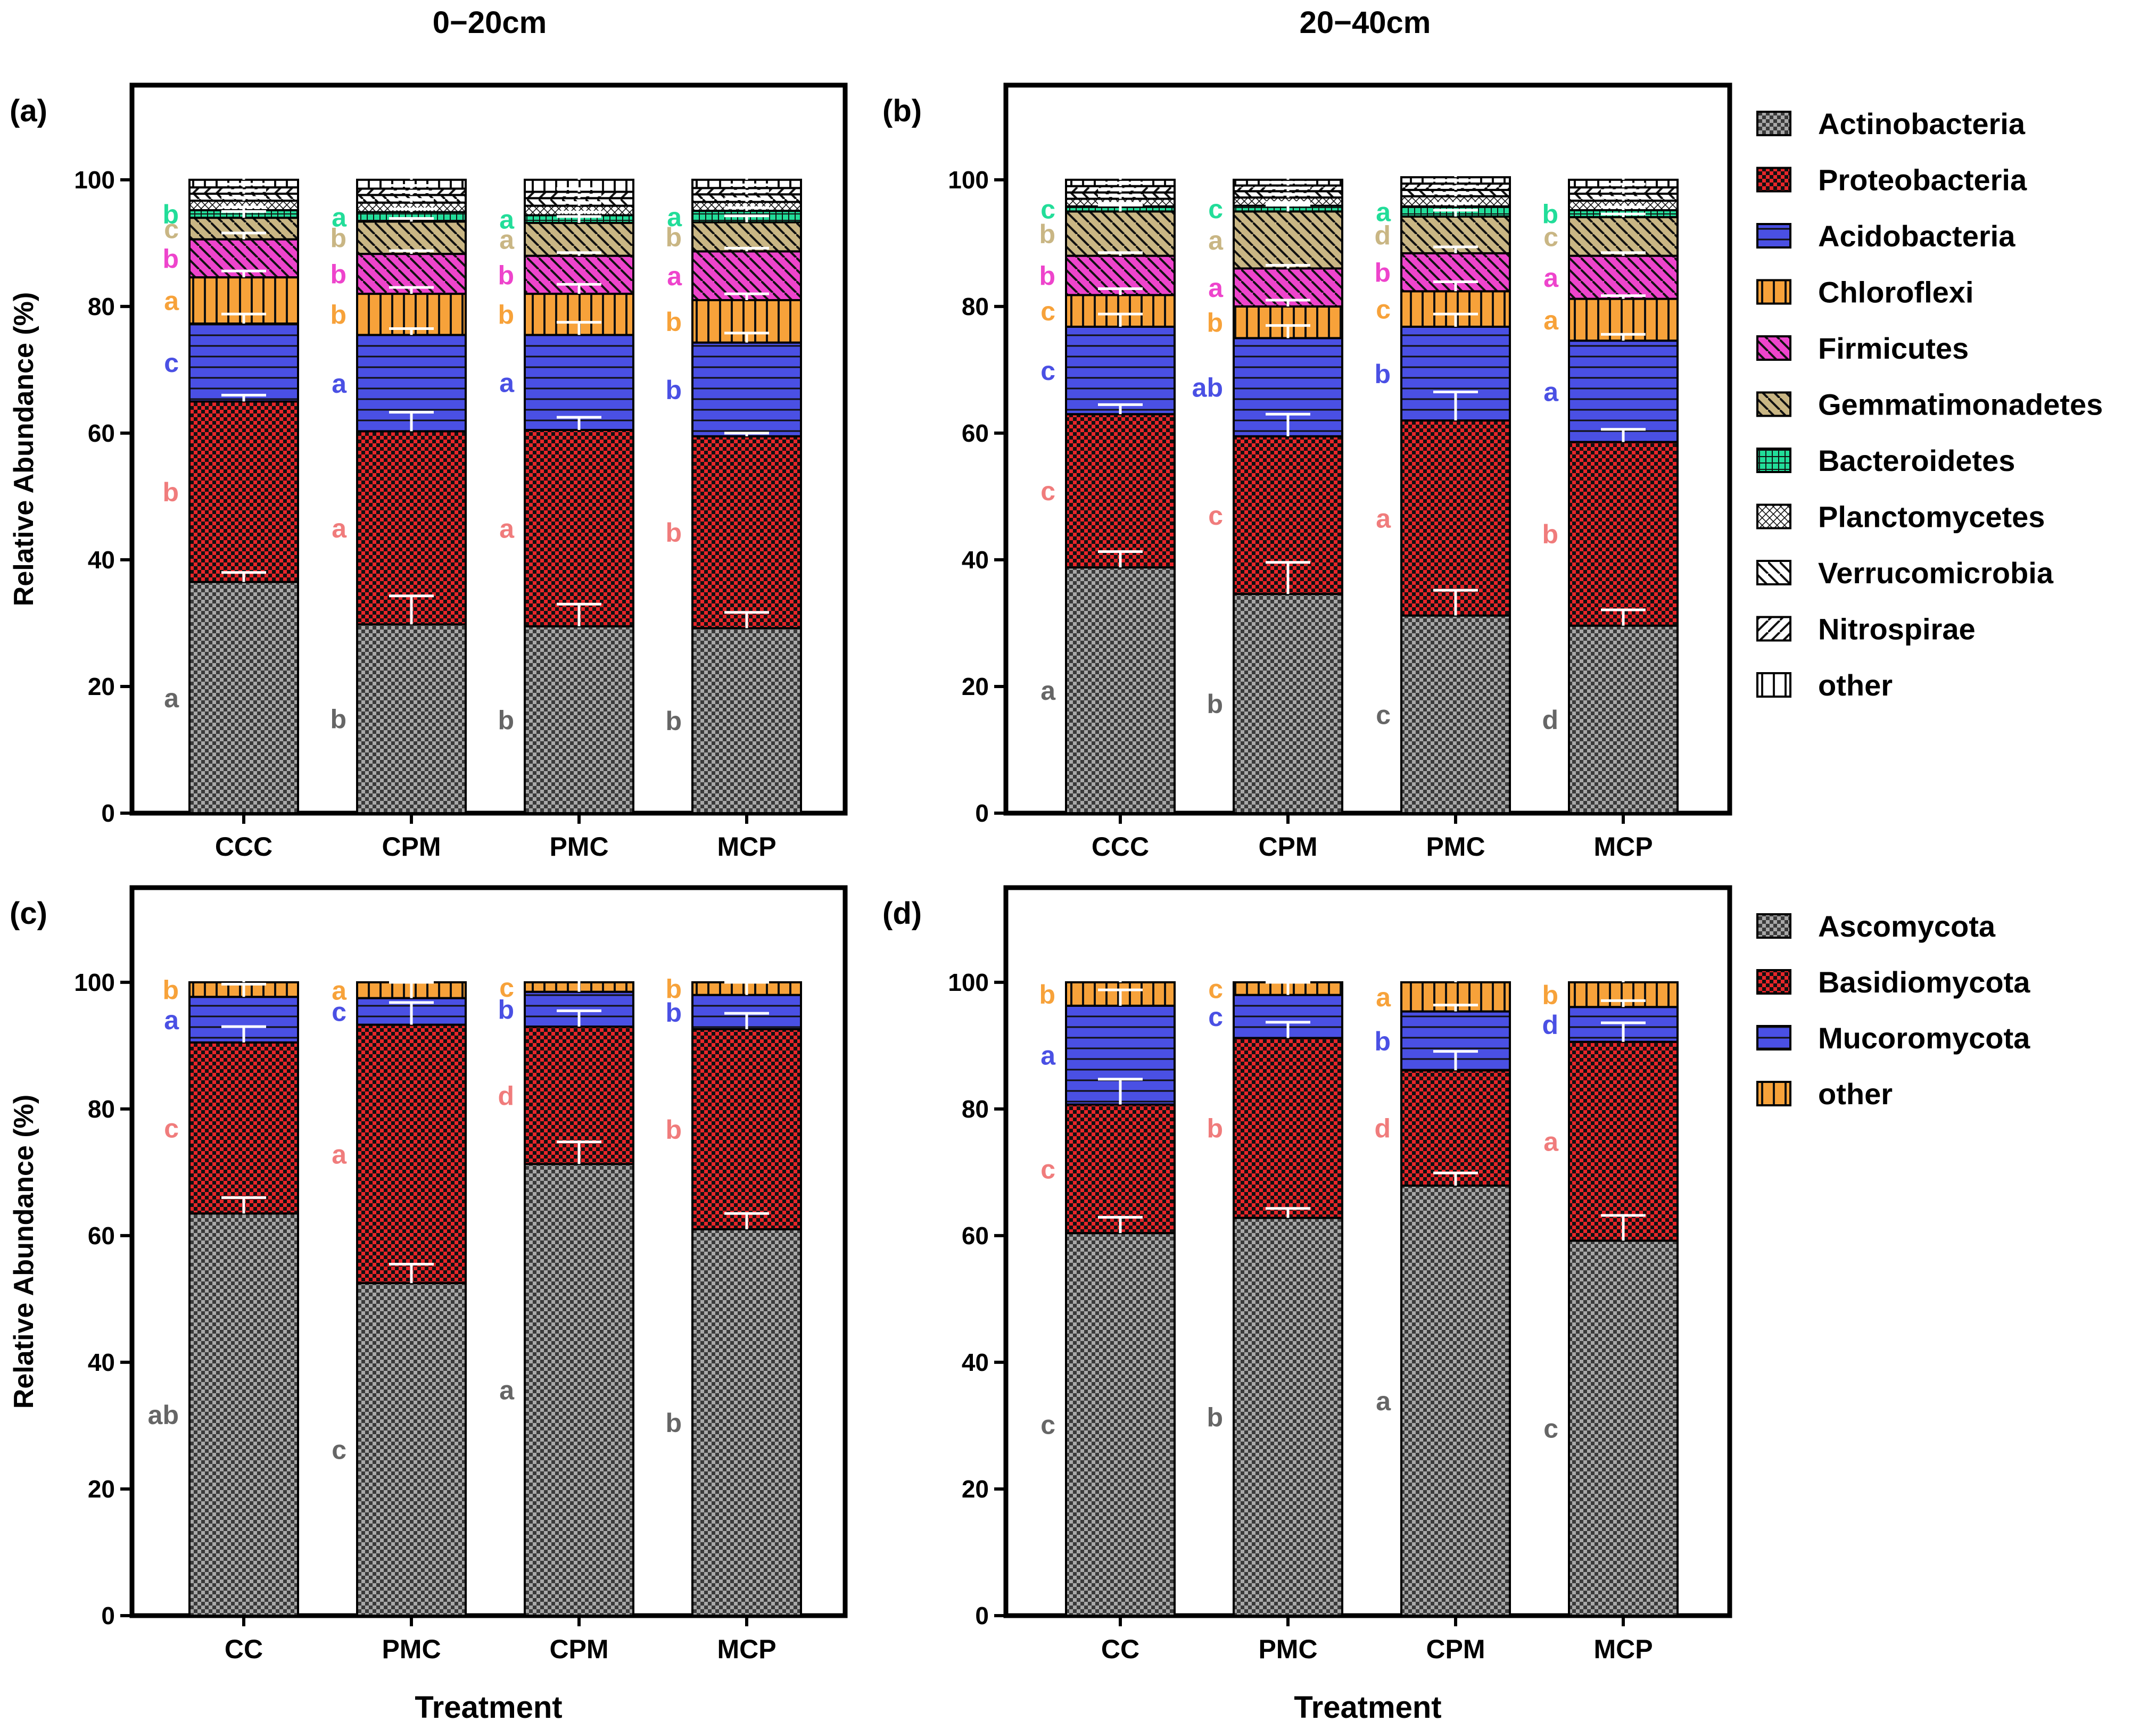 This screenshot has width=2156, height=1729. I want to click on legend-swatch-ascomycota, so click(1773, 926).